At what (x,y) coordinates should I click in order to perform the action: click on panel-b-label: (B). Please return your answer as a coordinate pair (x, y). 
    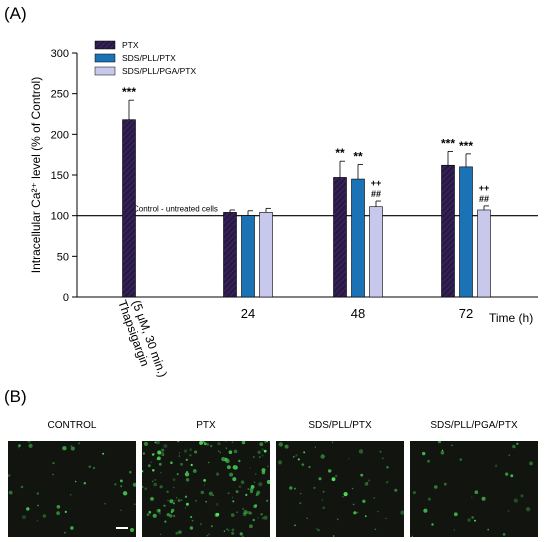
    Looking at the image, I should click on (15, 396).